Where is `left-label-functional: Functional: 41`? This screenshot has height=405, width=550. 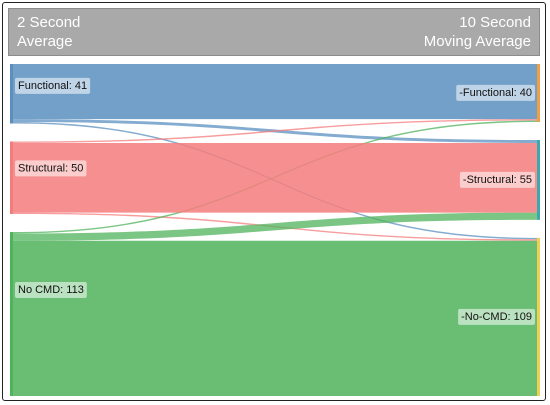
left-label-functional: Functional: 41 is located at coordinates (53, 85).